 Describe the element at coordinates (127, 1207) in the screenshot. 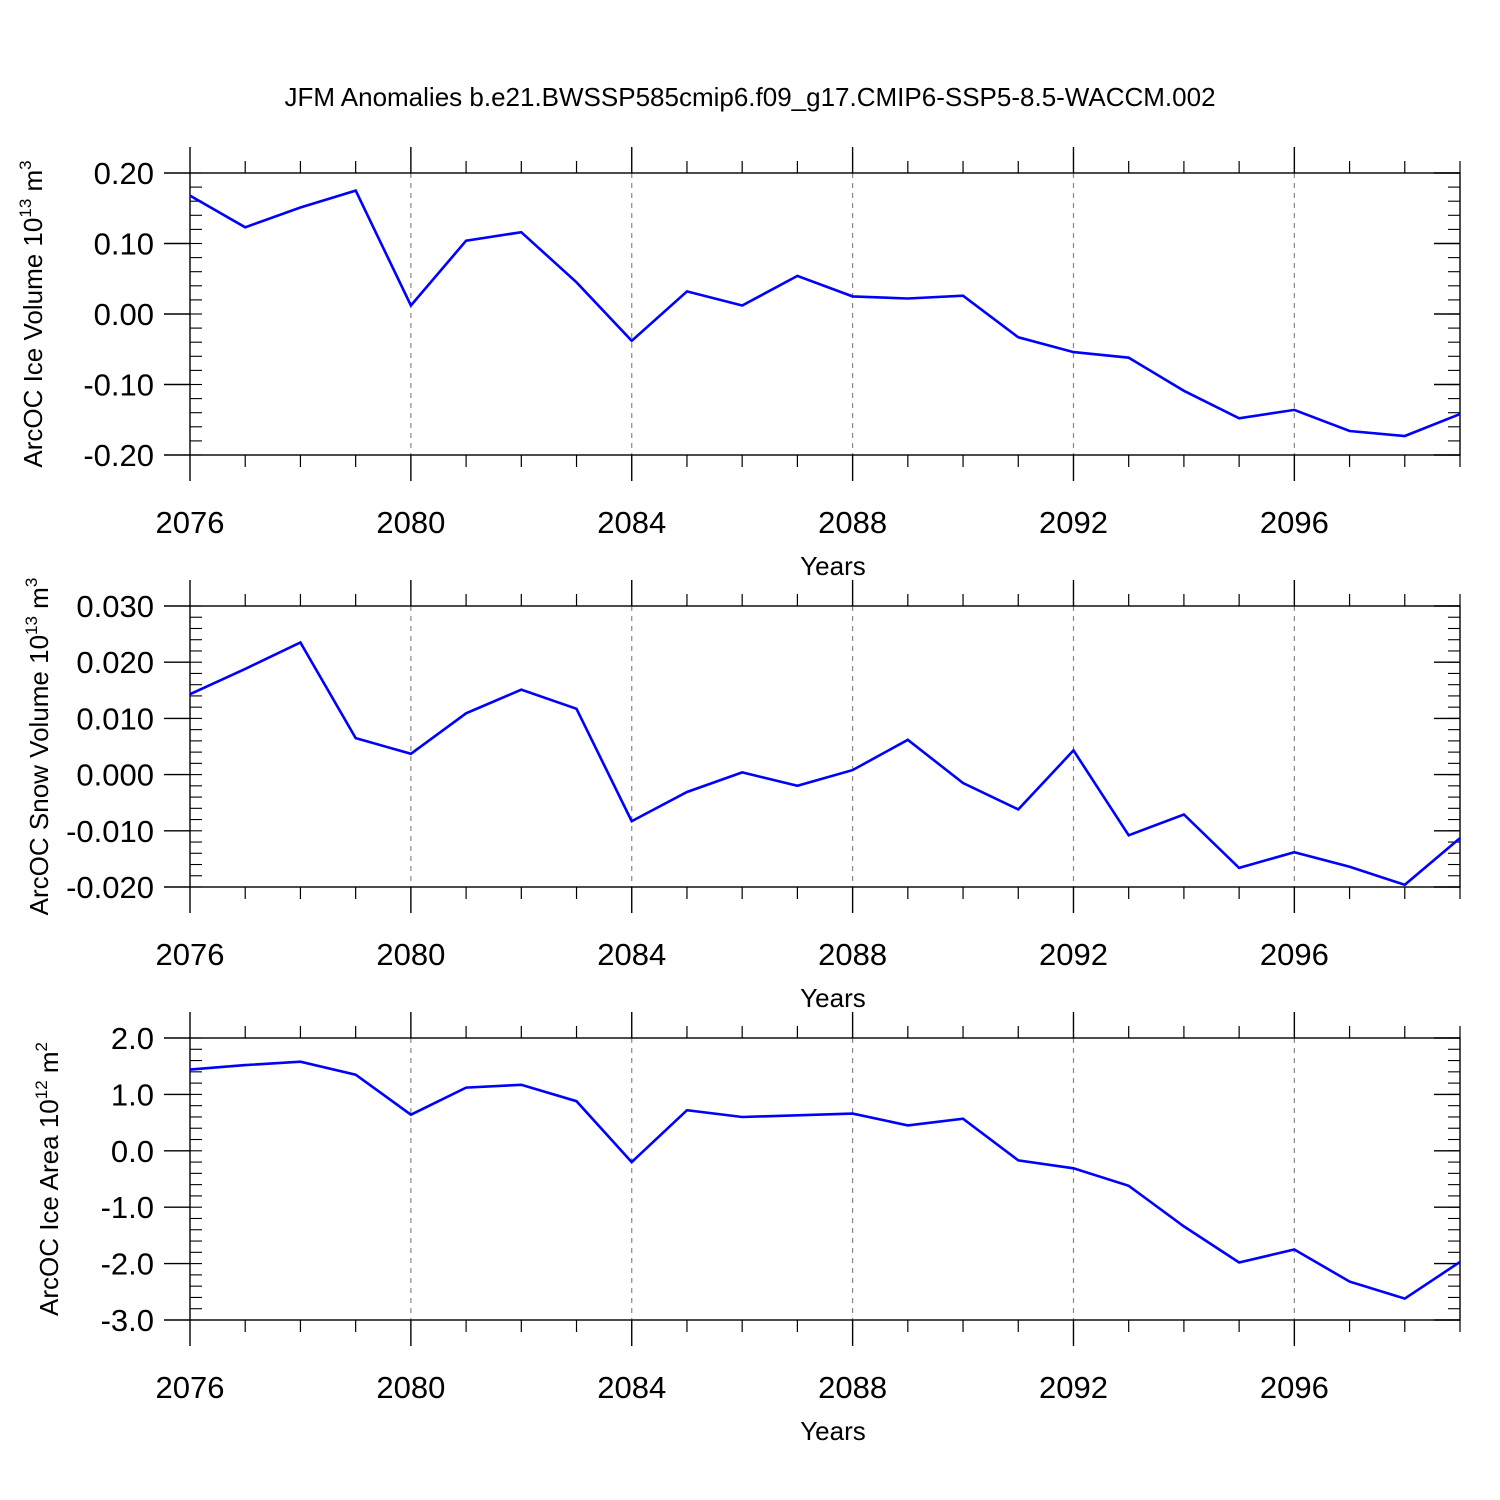

I see `y-tick-label: -1.0` at that location.